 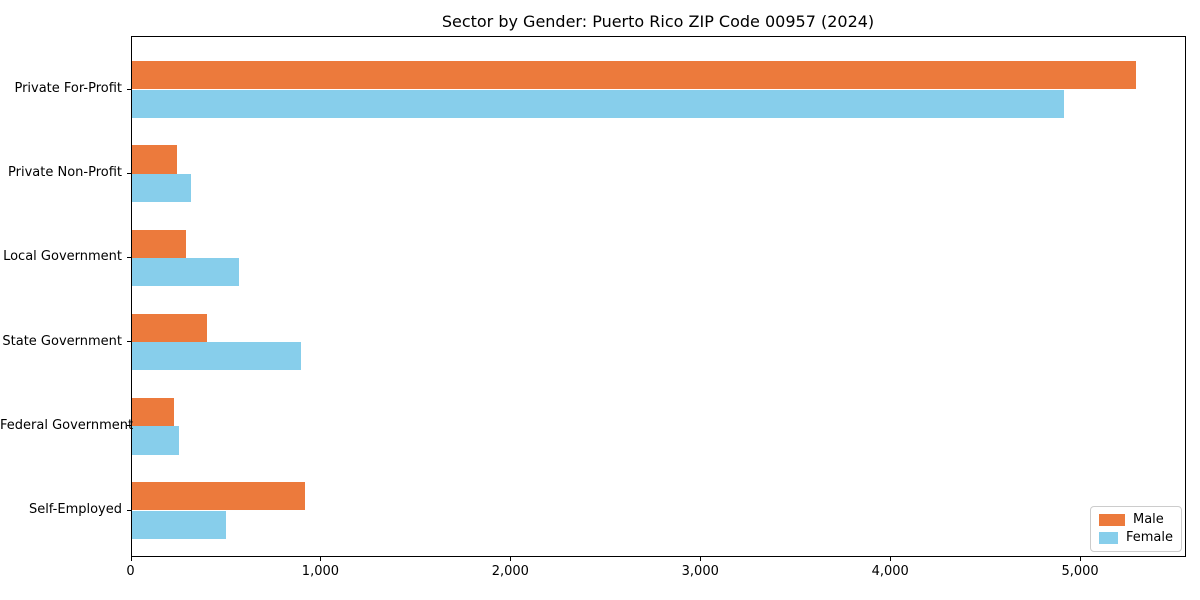 I want to click on xtick-label-2000: 2,000, so click(x=510, y=571).